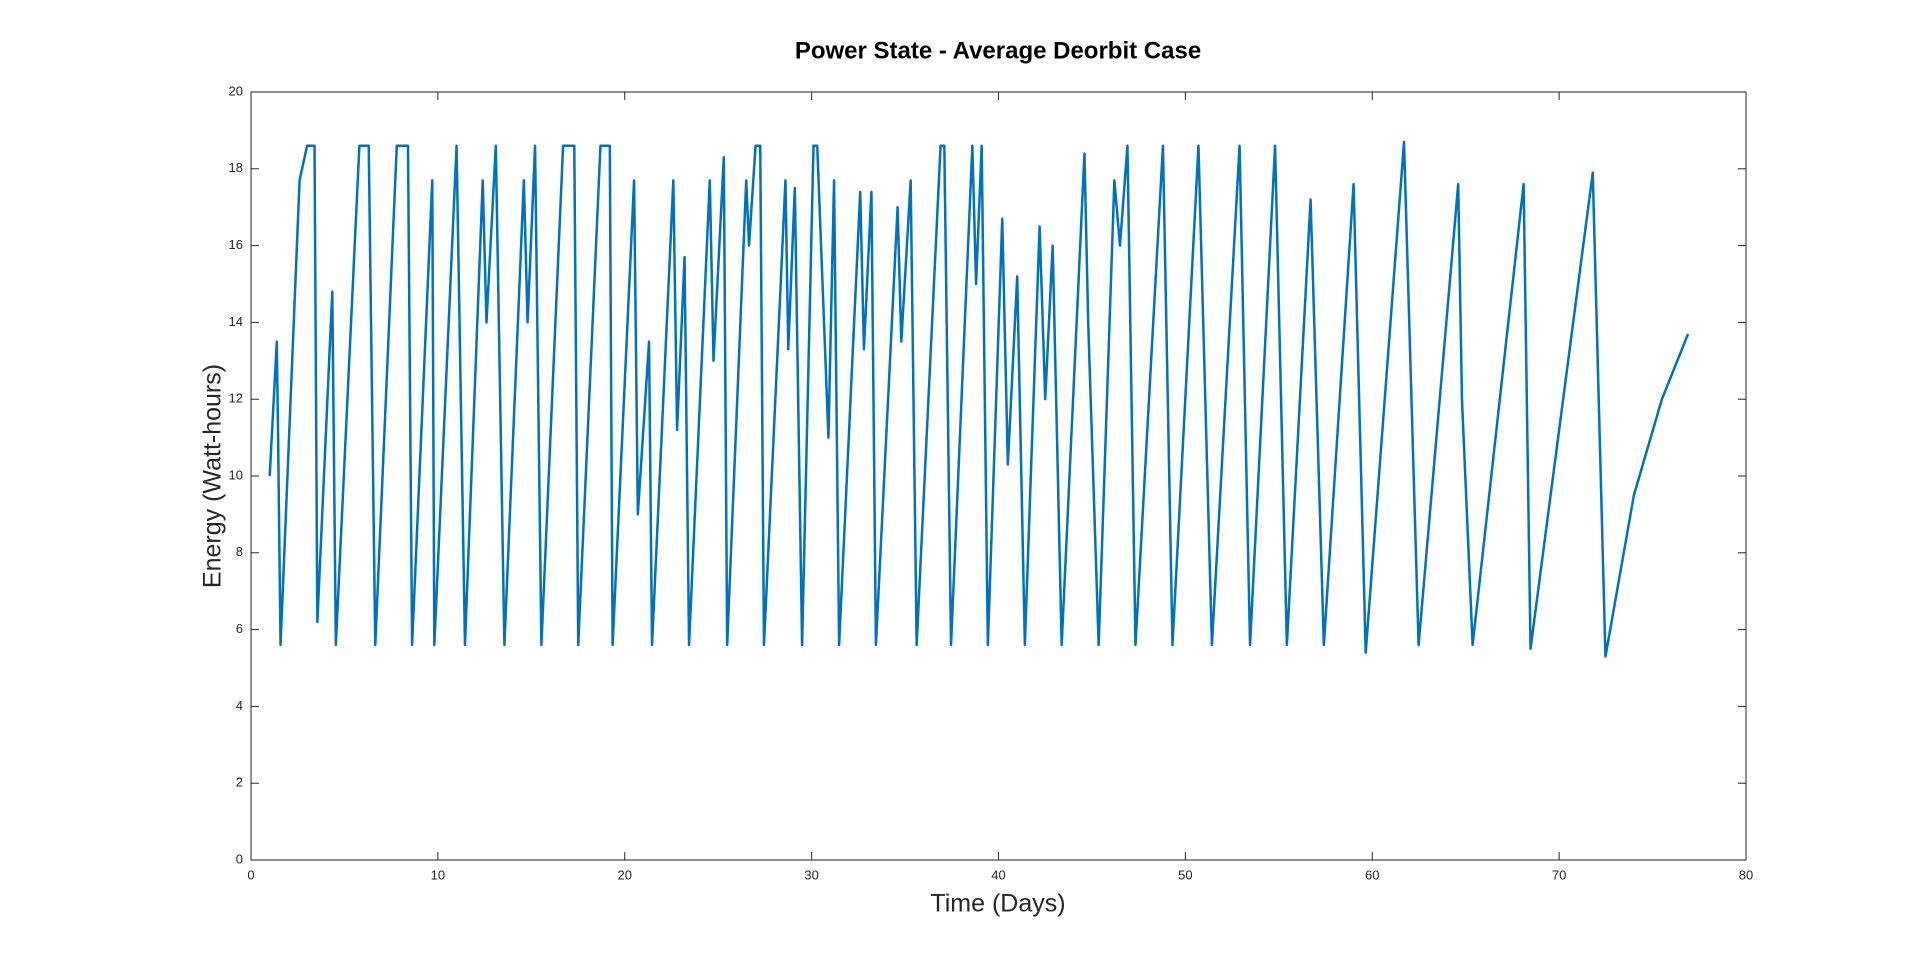  I want to click on y-axis-label: Energy (Watt-hours), so click(213, 476).